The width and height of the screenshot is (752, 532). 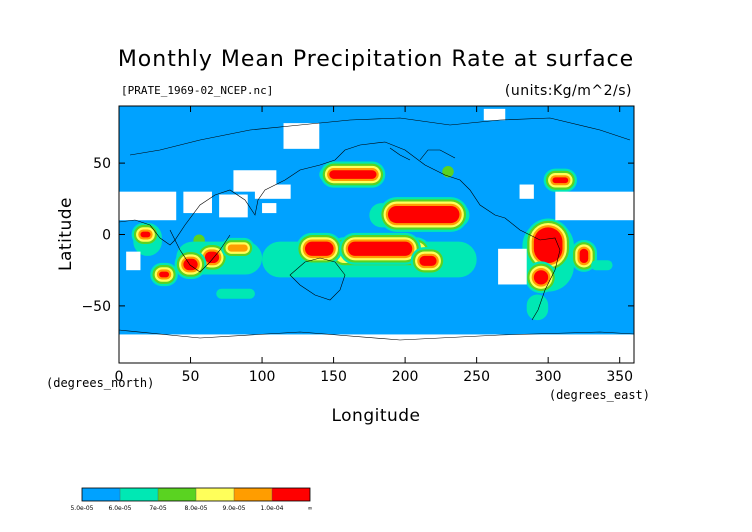 What do you see at coordinates (310, 508) in the screenshot?
I see `colorbar-label: ∞` at bounding box center [310, 508].